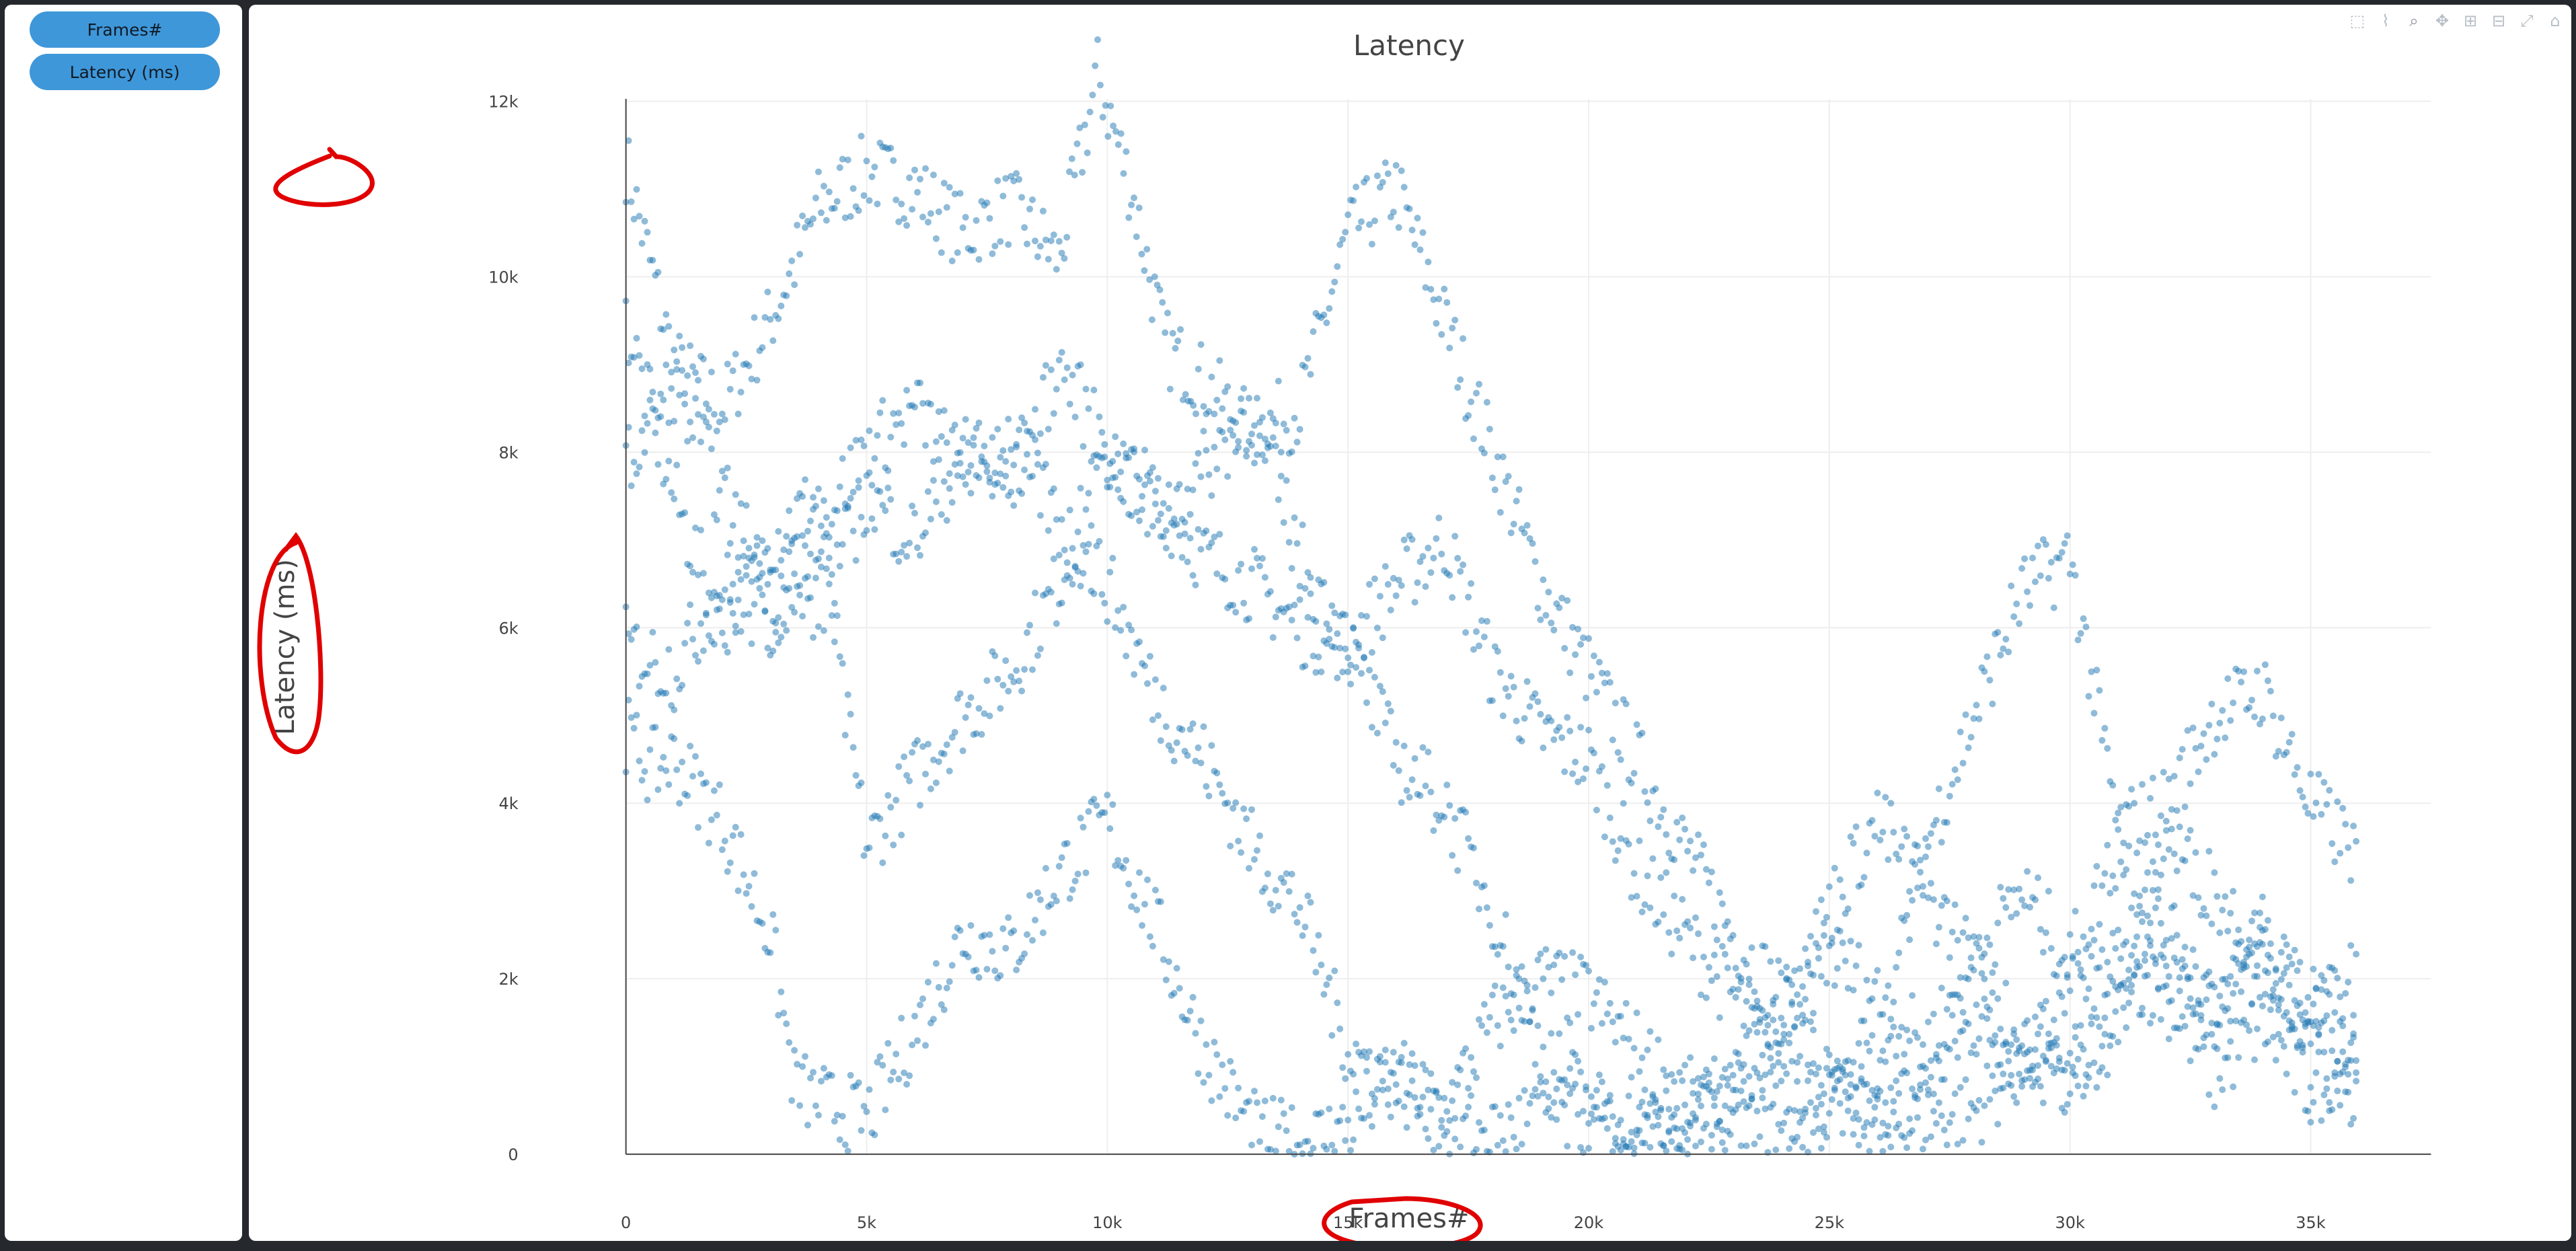 Image resolution: width=2576 pixels, height=1251 pixels. Describe the element at coordinates (2498, 20) in the screenshot. I see `zoom-out-icon: ⊟` at that location.